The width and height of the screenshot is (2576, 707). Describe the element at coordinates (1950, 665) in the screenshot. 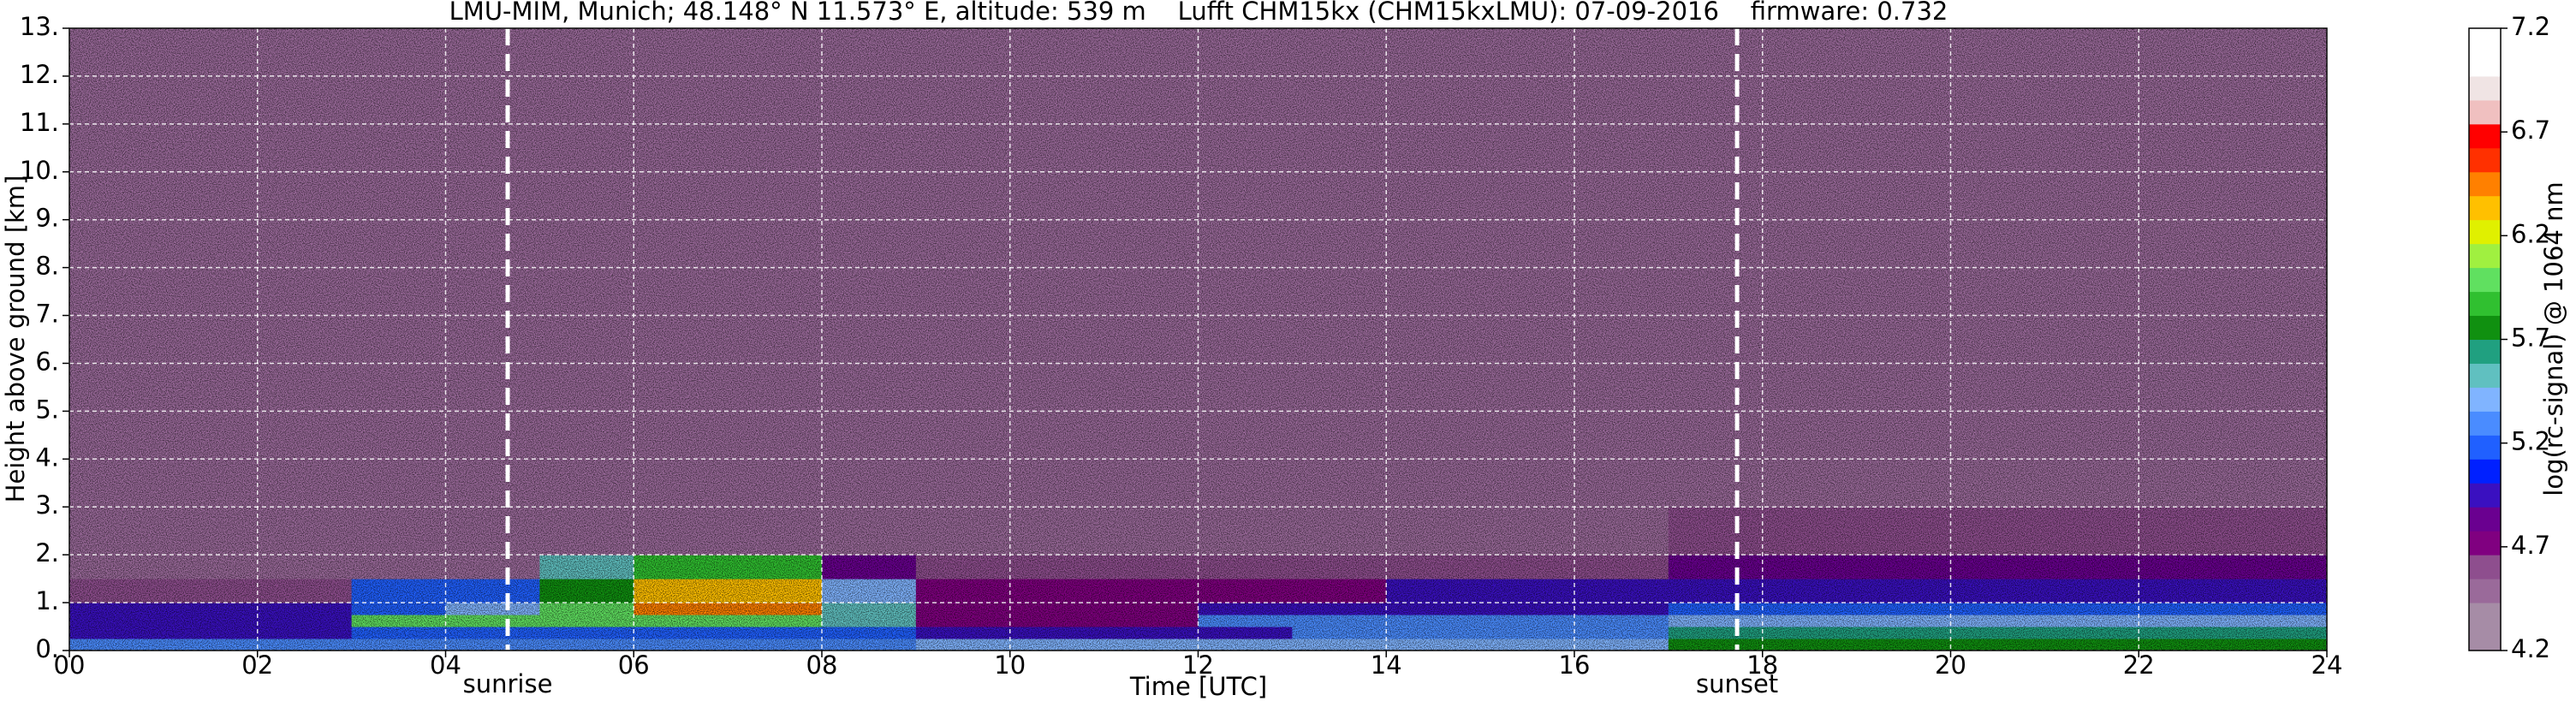

I see `x-tick-label: 20` at that location.